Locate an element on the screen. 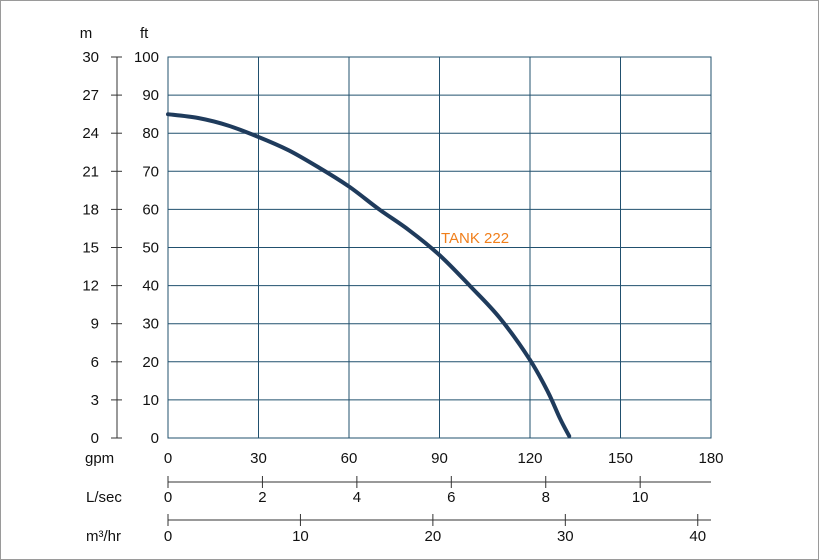 Image resolution: width=819 pixels, height=560 pixels. m3hr-tick-label: 20 is located at coordinates (433, 536).